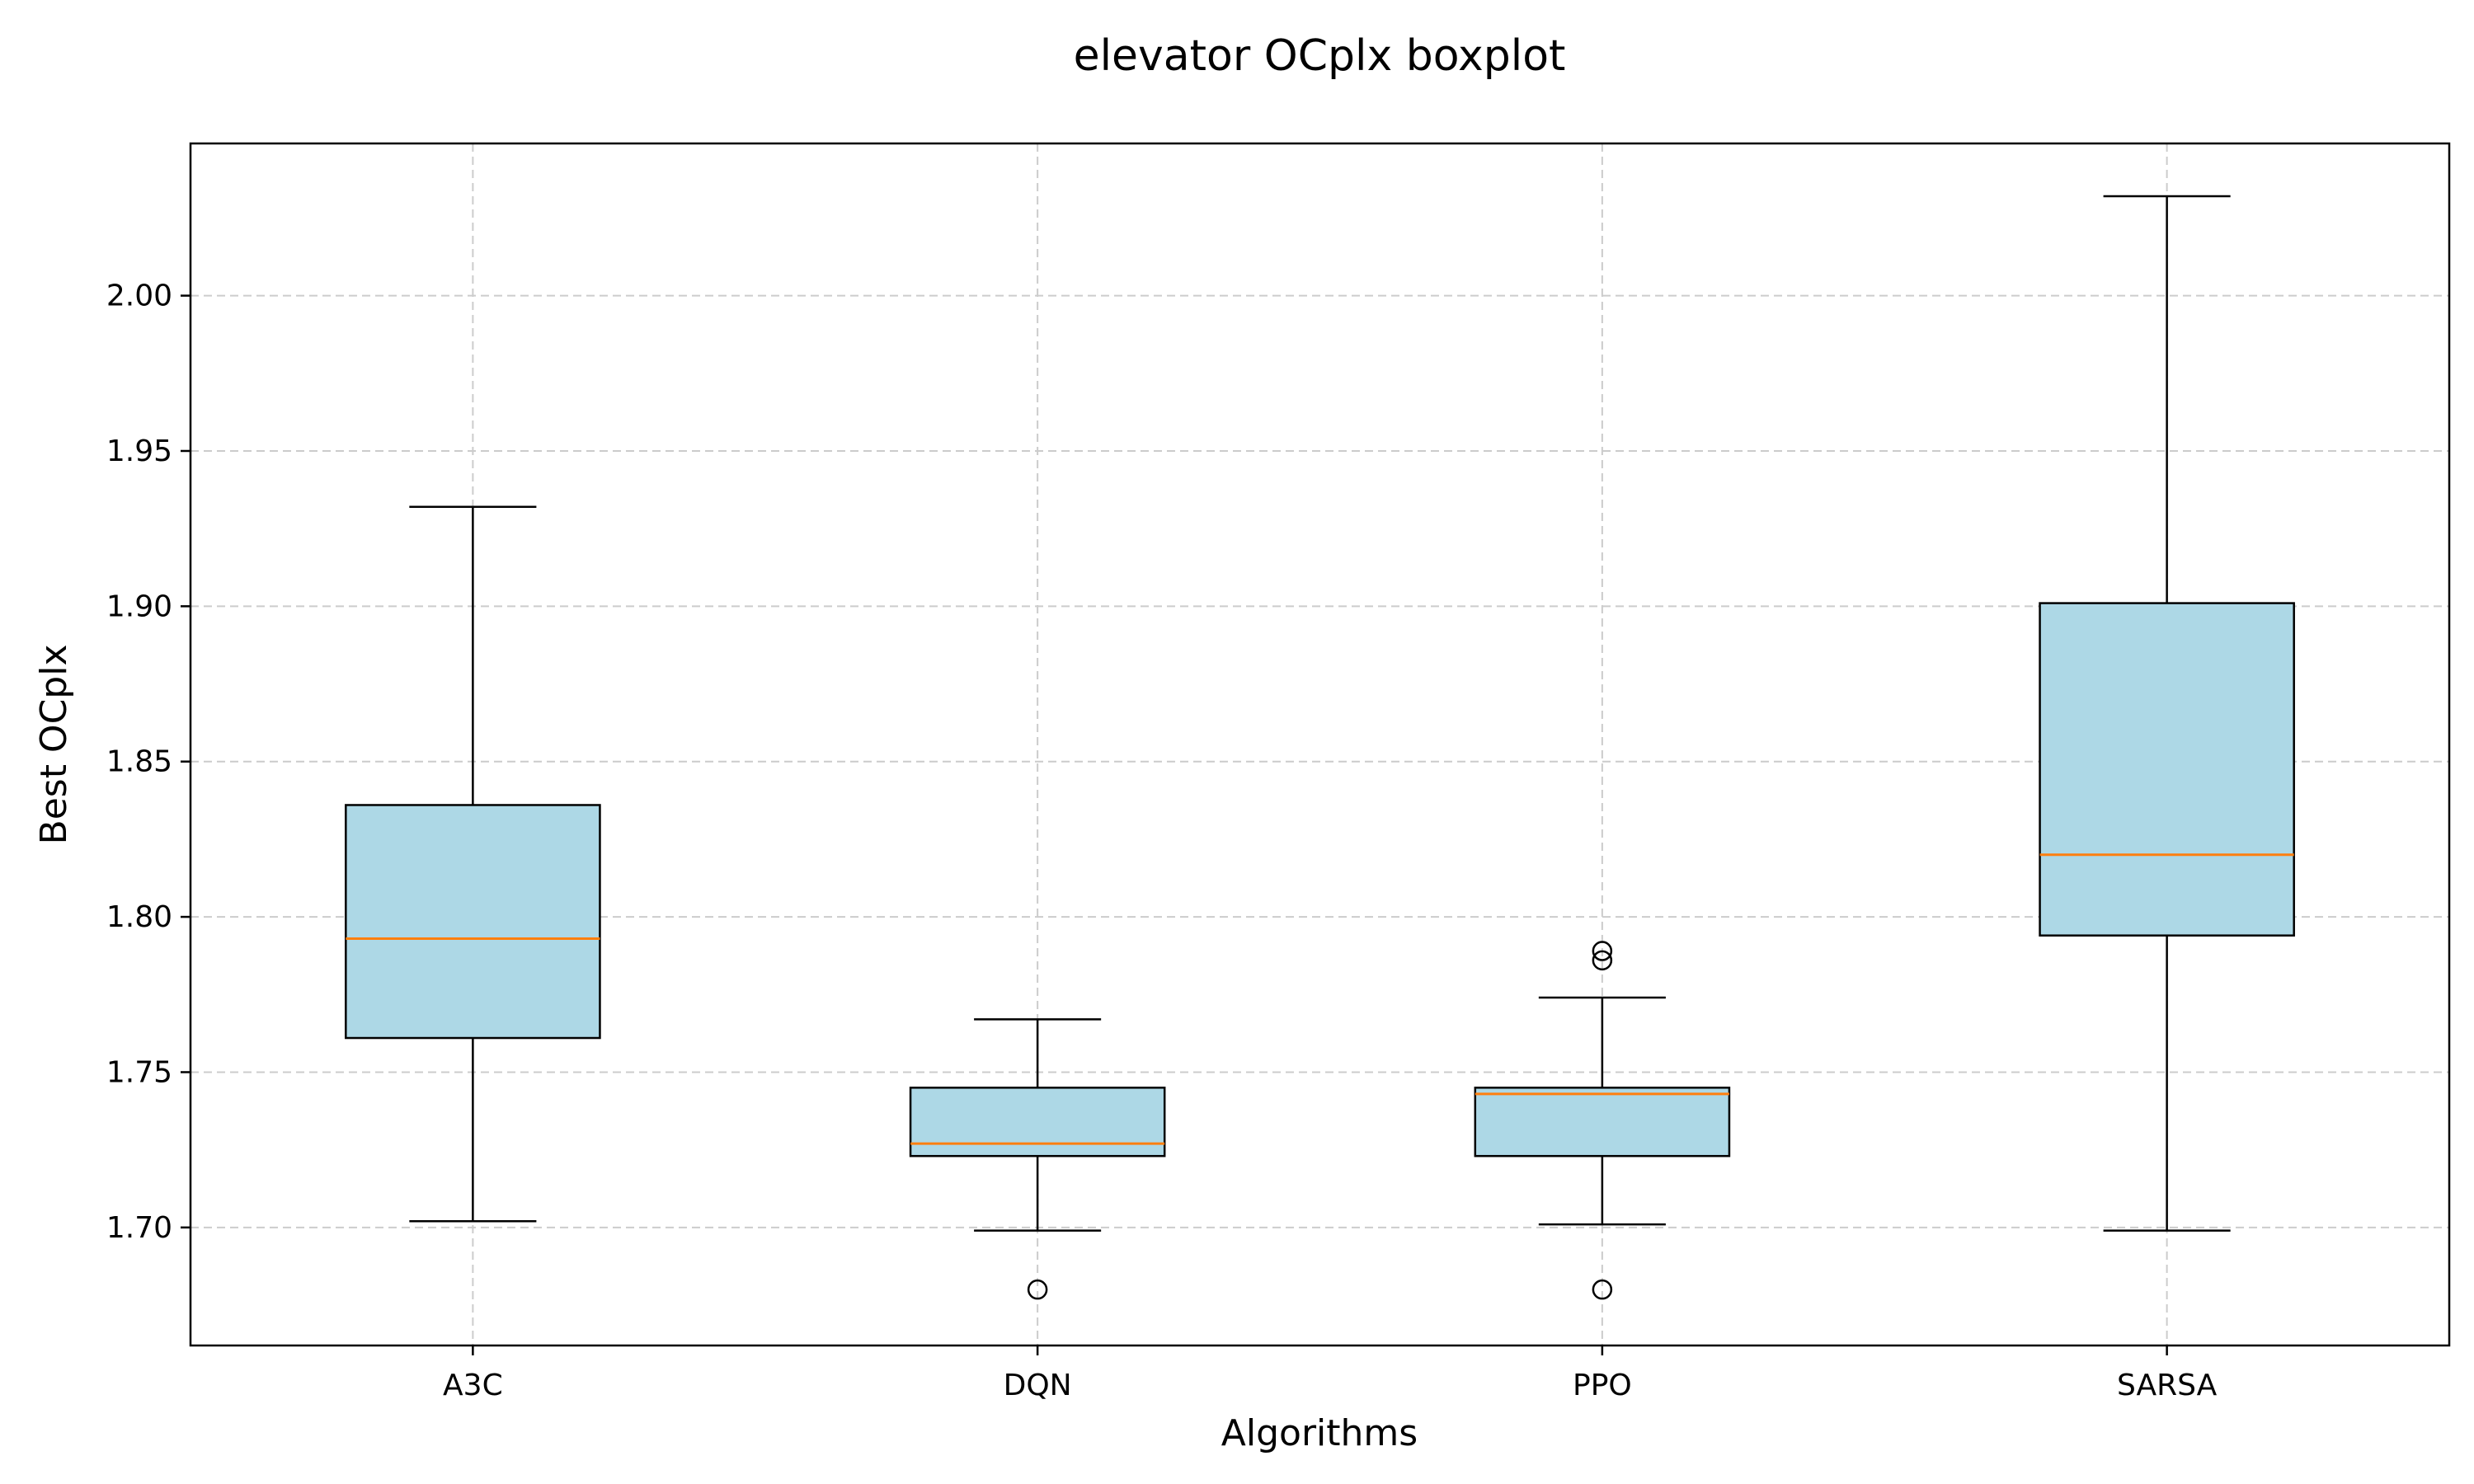 The image size is (2474, 1484). I want to click on x-tick-label: DQN, so click(1038, 1385).